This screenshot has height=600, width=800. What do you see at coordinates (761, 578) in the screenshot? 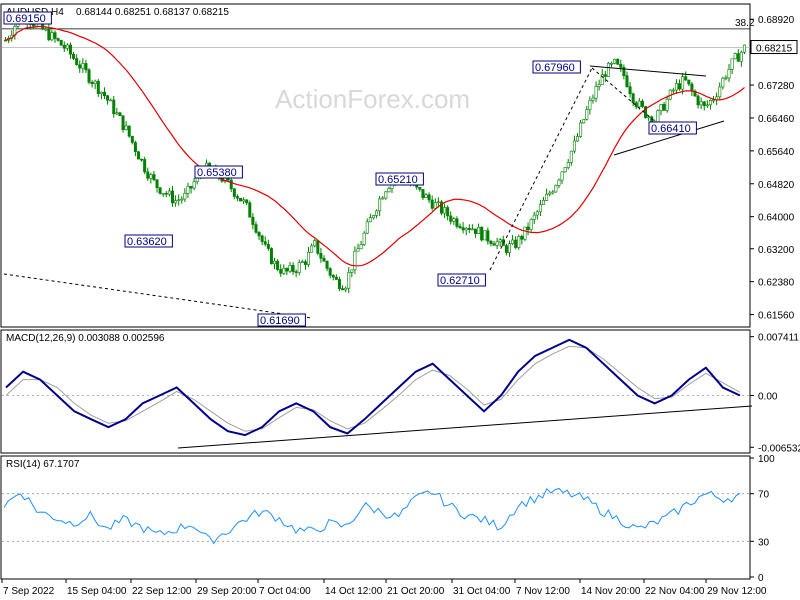
I see `rsi-tick-label: 0` at bounding box center [761, 578].